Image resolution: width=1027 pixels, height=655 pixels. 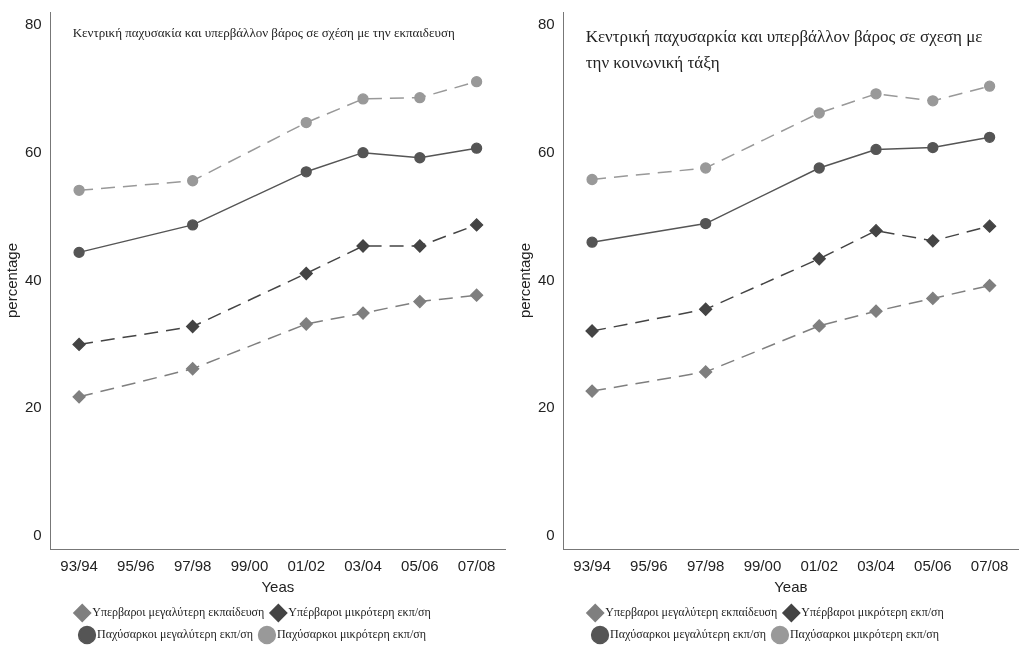 I want to click on x-axis-title: Yeaв, so click(x=791, y=587).